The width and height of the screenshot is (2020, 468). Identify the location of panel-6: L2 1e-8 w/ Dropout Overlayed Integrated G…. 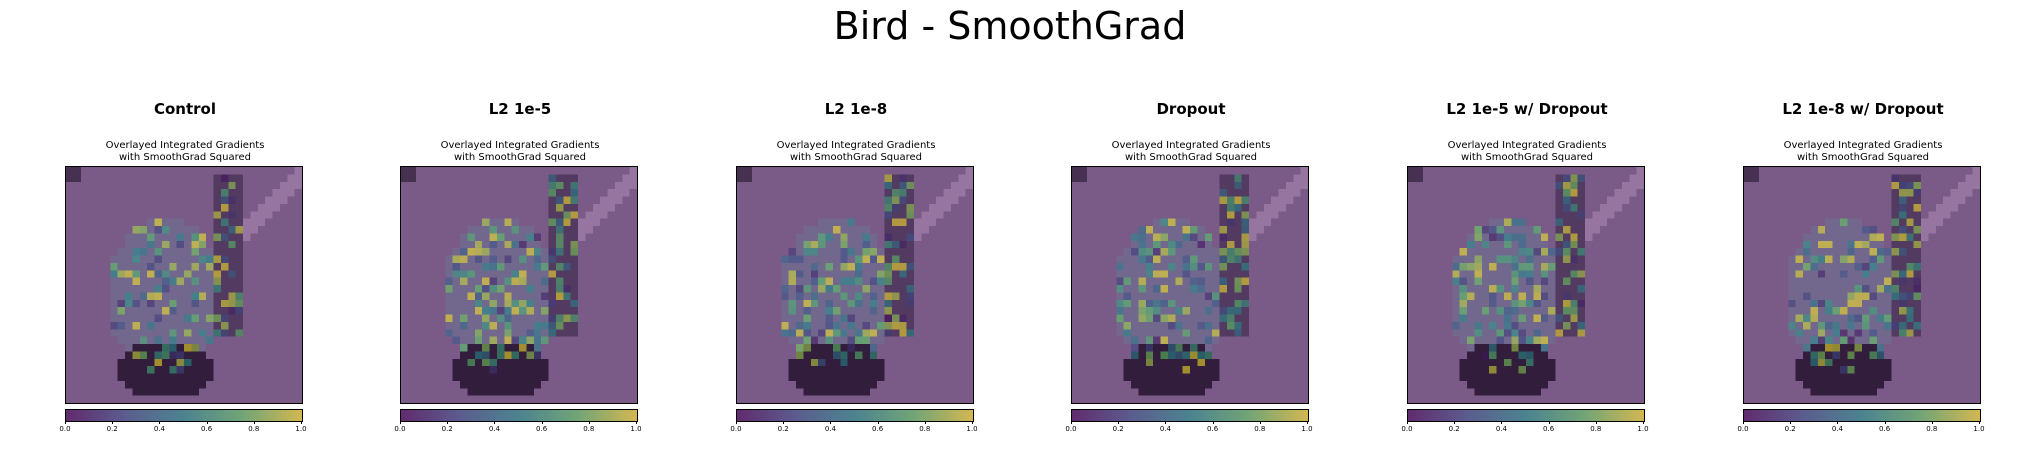
(1861, 270).